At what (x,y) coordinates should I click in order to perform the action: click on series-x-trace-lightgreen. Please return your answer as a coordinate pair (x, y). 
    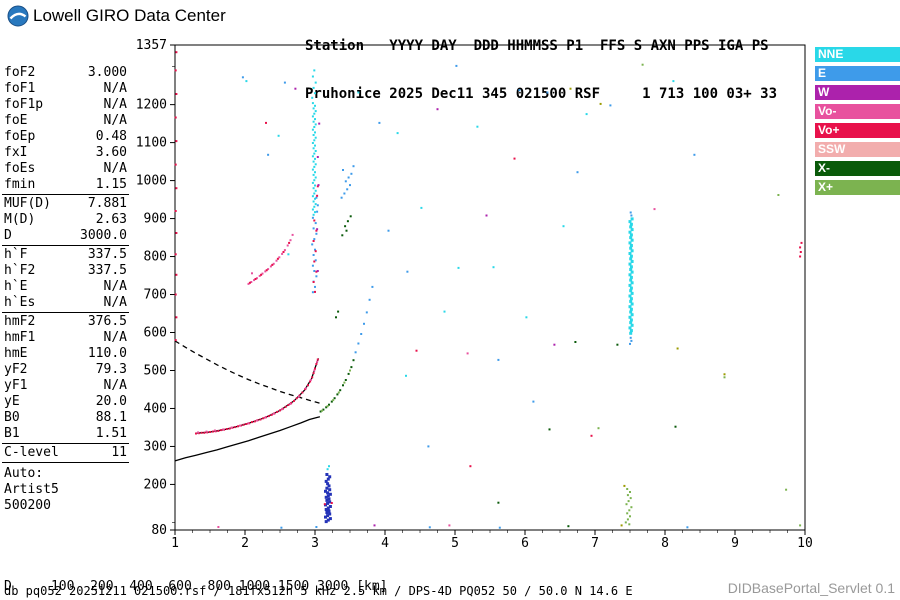
    Looking at the image, I should click on (336, 390).